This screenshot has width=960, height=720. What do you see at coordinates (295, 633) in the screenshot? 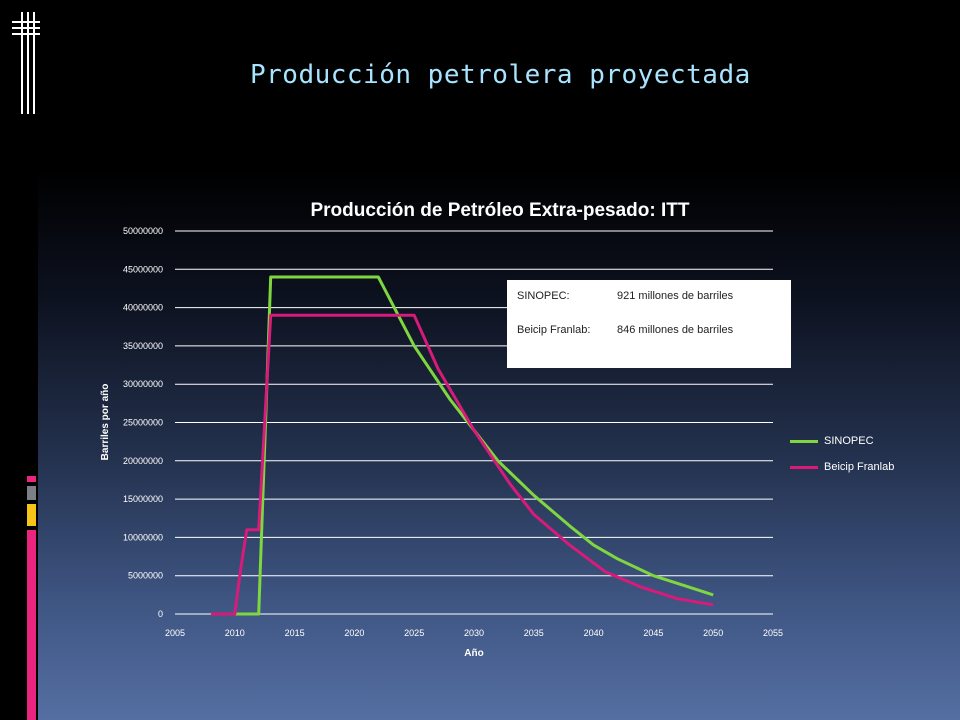
I see `x-tick-label: 2015` at bounding box center [295, 633].